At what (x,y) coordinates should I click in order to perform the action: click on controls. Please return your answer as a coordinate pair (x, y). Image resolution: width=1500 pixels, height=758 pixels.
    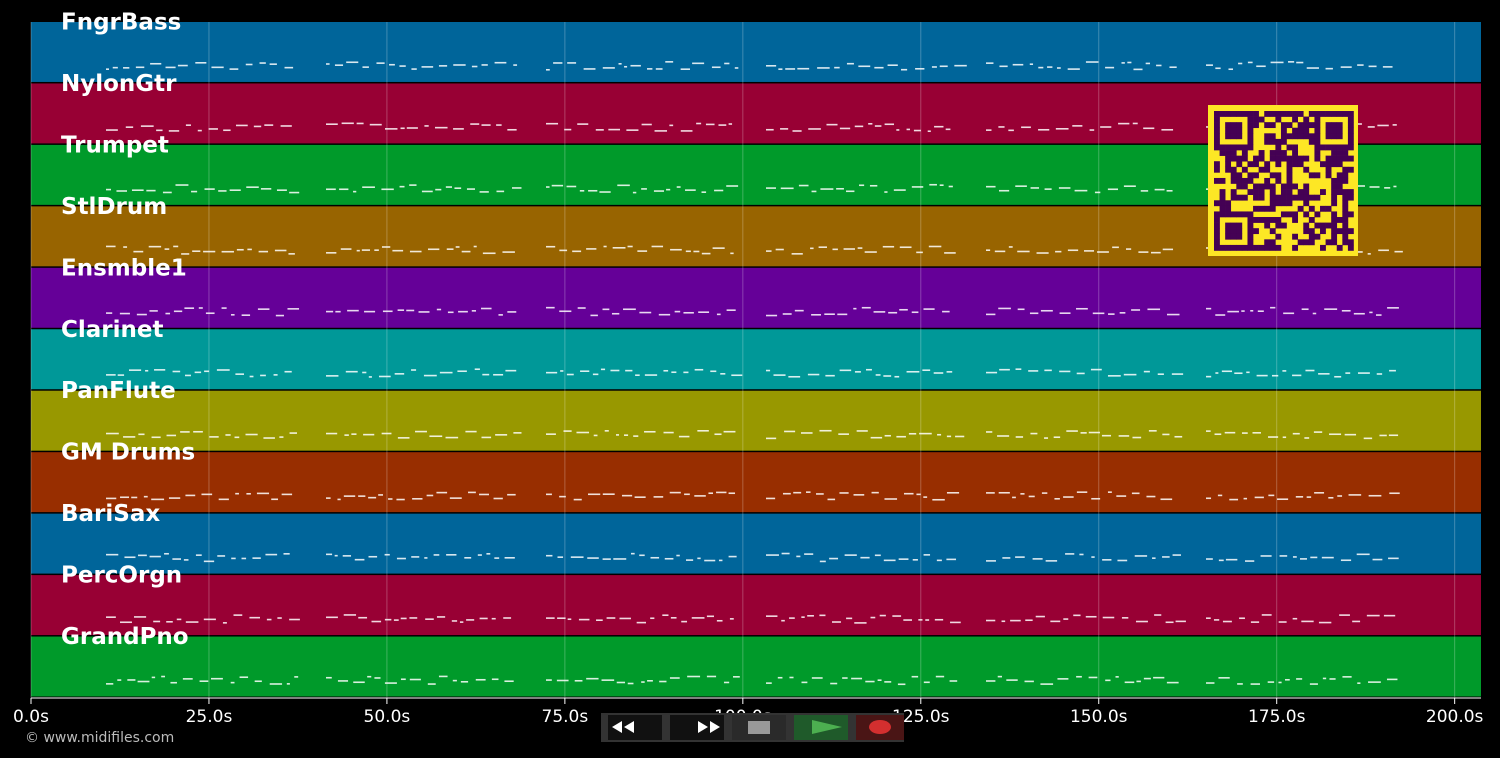
    Looking at the image, I should click on (752, 727).